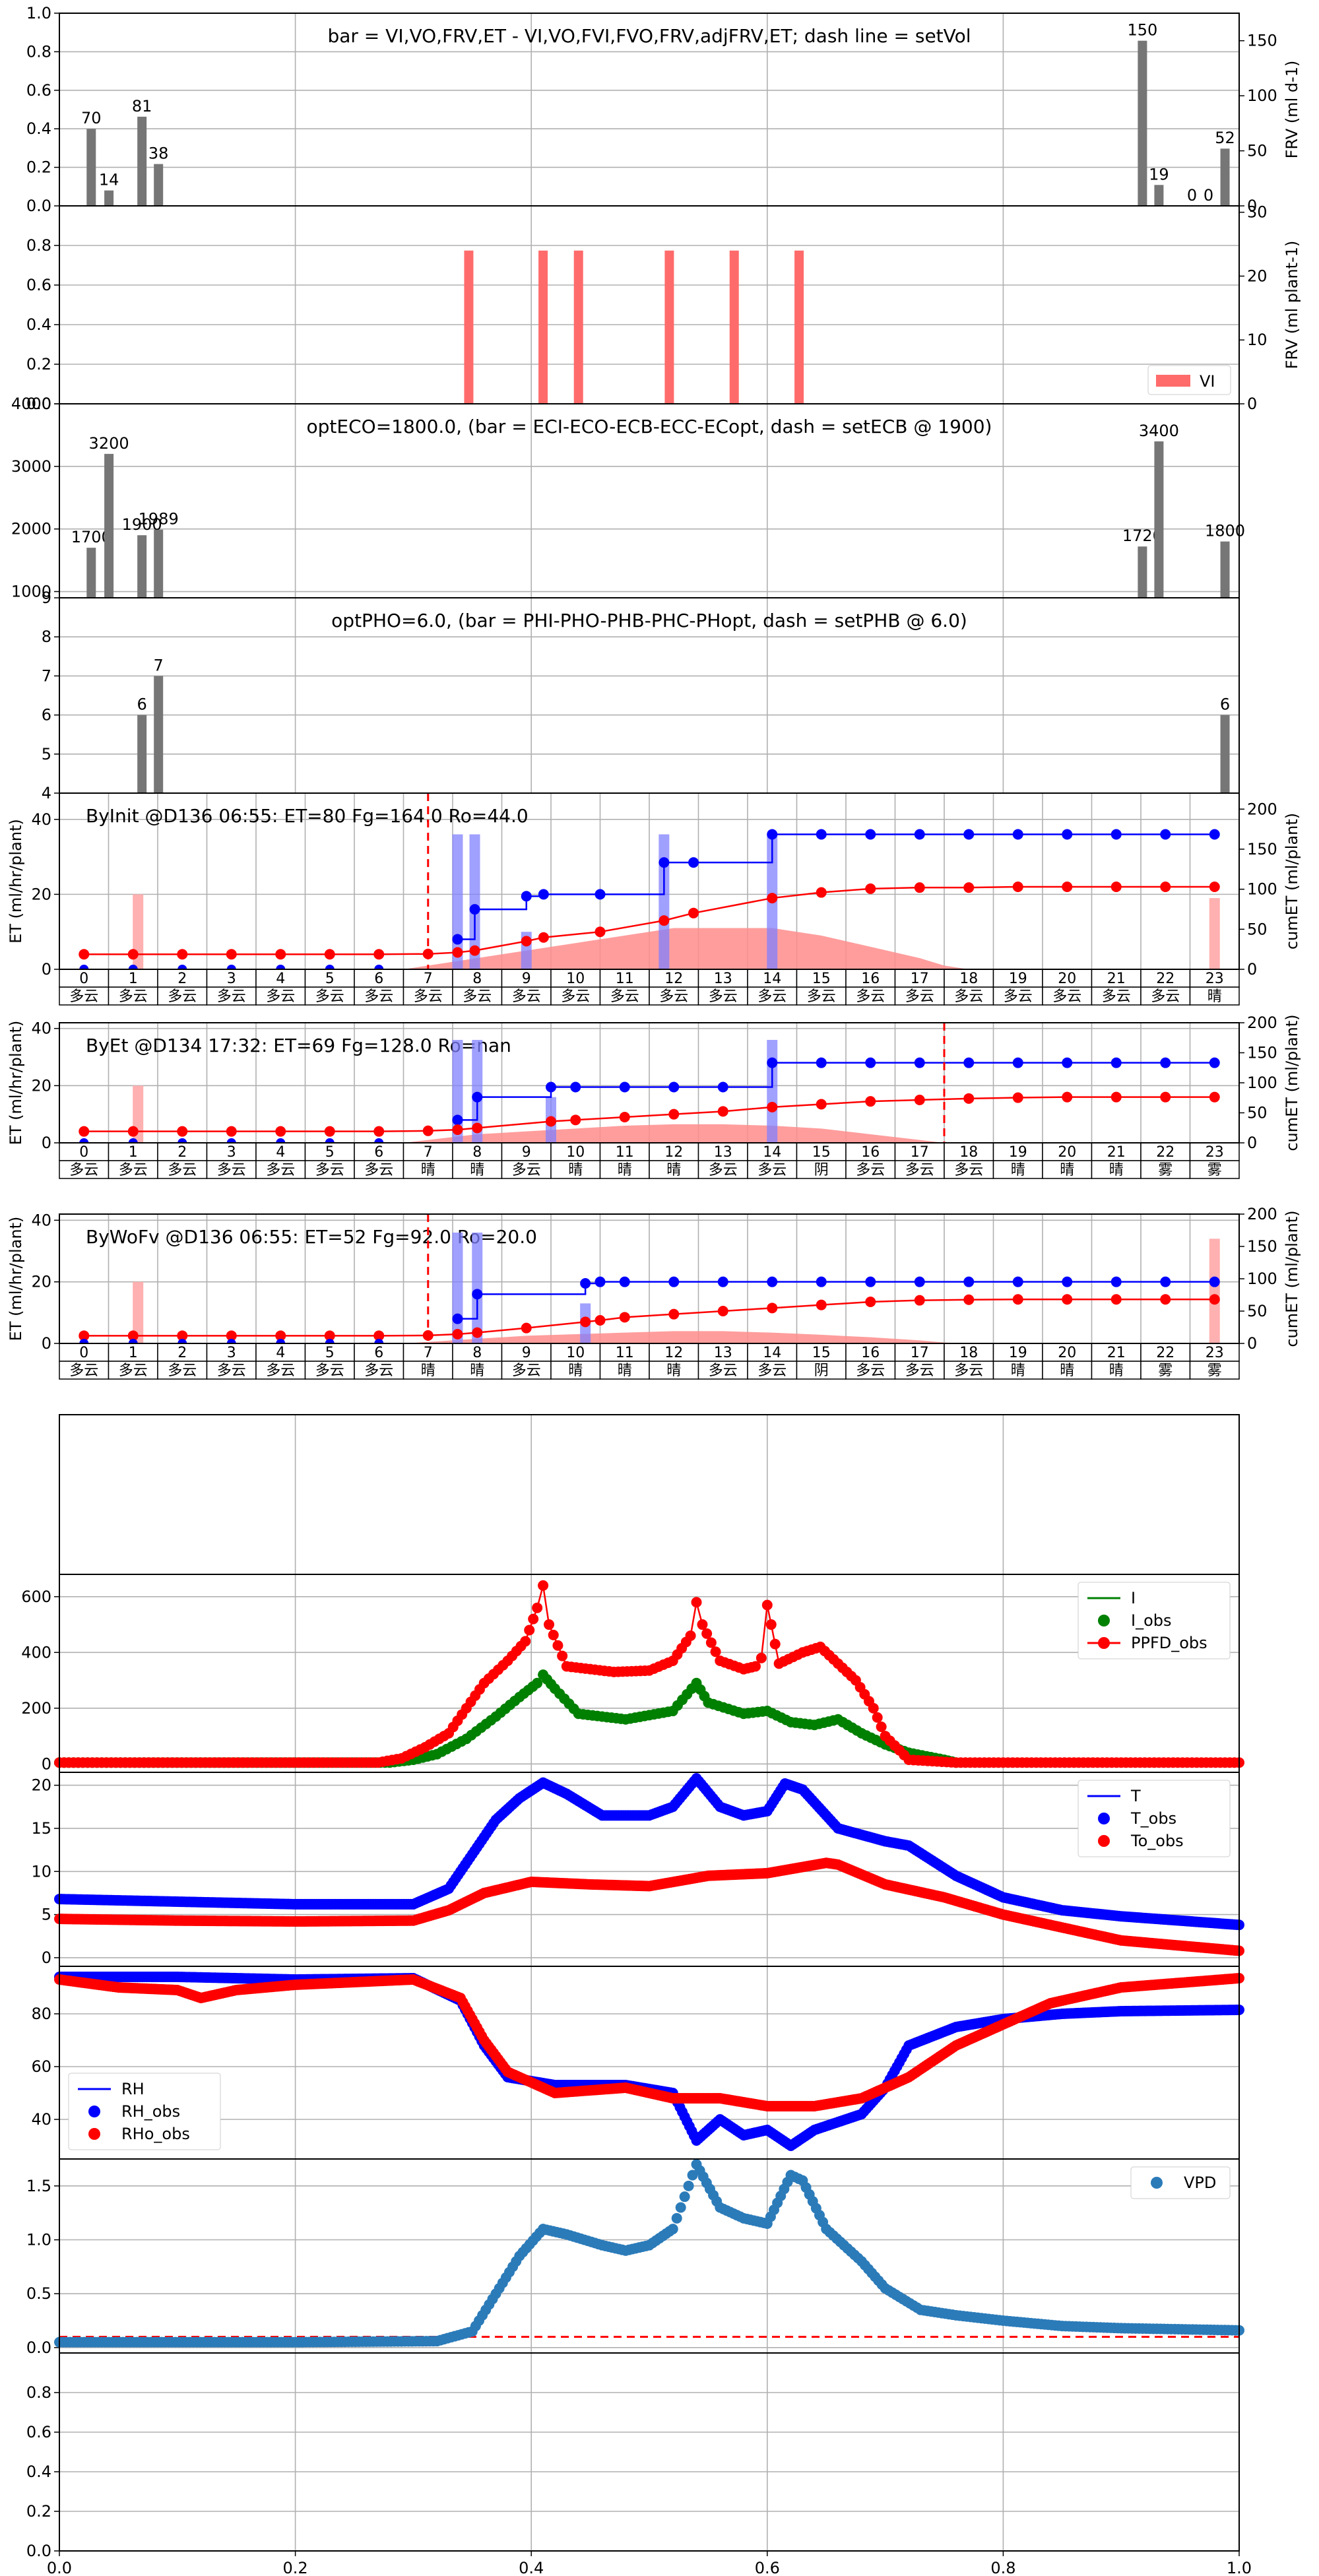  What do you see at coordinates (46, 675) in the screenshot?
I see `y-tick-label: 7` at bounding box center [46, 675].